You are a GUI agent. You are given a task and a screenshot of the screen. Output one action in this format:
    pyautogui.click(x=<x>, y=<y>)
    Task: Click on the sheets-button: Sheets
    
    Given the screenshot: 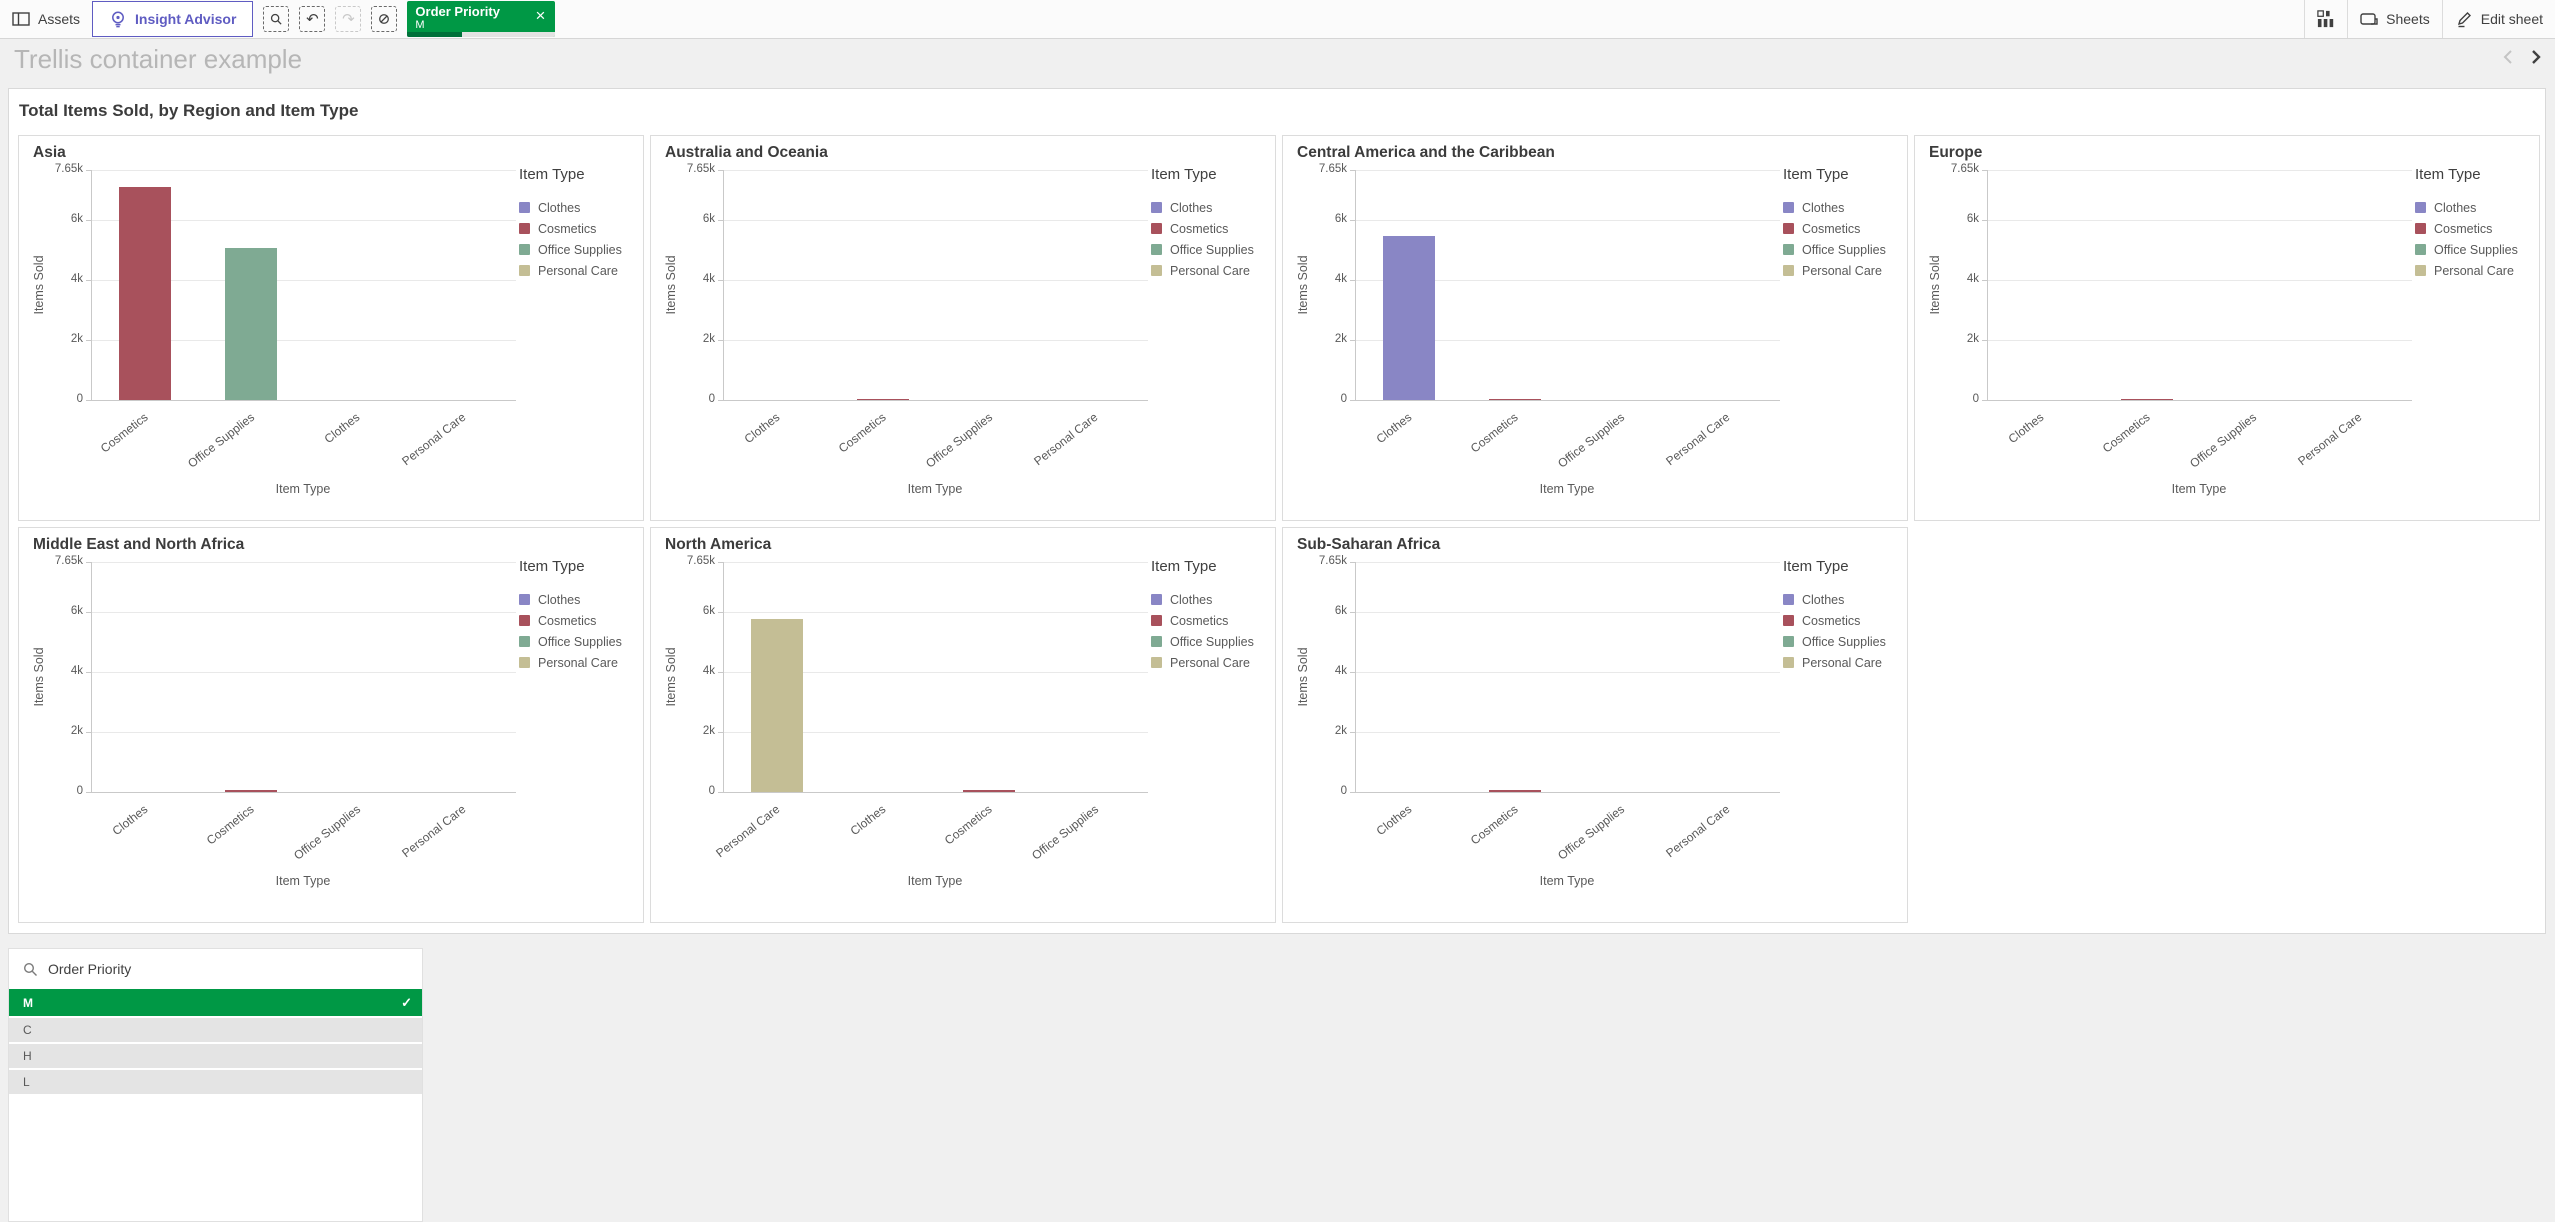 What is the action you would take?
    pyautogui.click(x=2395, y=19)
    